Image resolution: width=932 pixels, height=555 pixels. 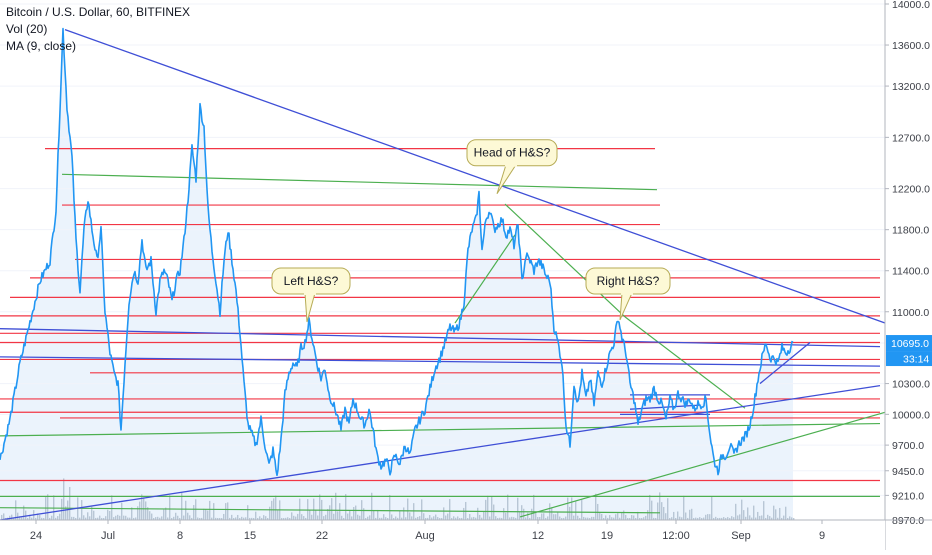 I want to click on time-tick-label: 19, so click(x=607, y=536).